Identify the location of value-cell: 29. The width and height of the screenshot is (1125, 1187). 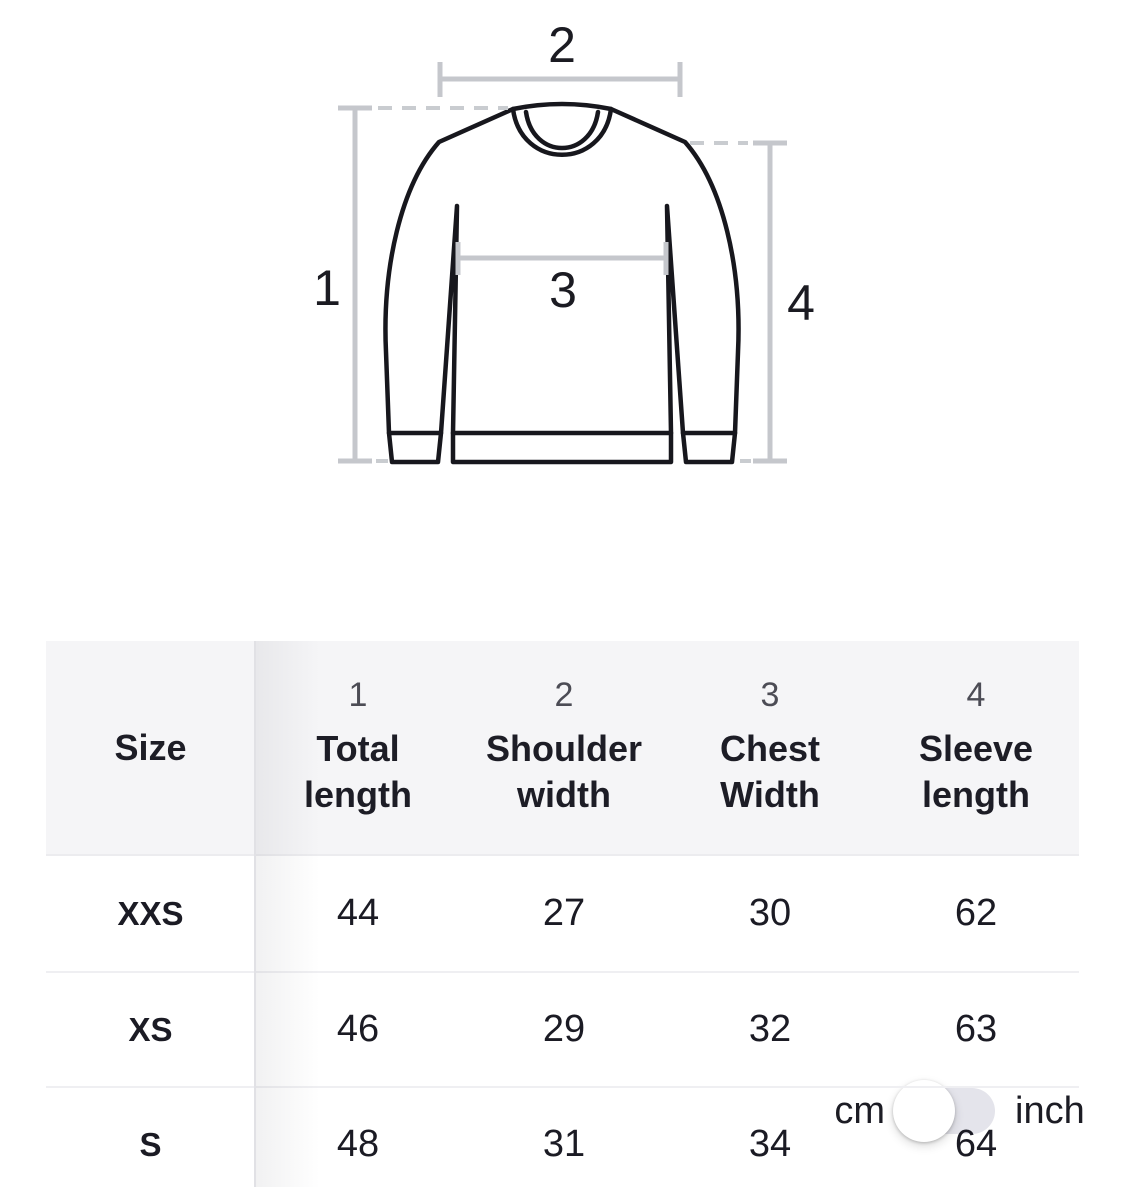
(564, 1029).